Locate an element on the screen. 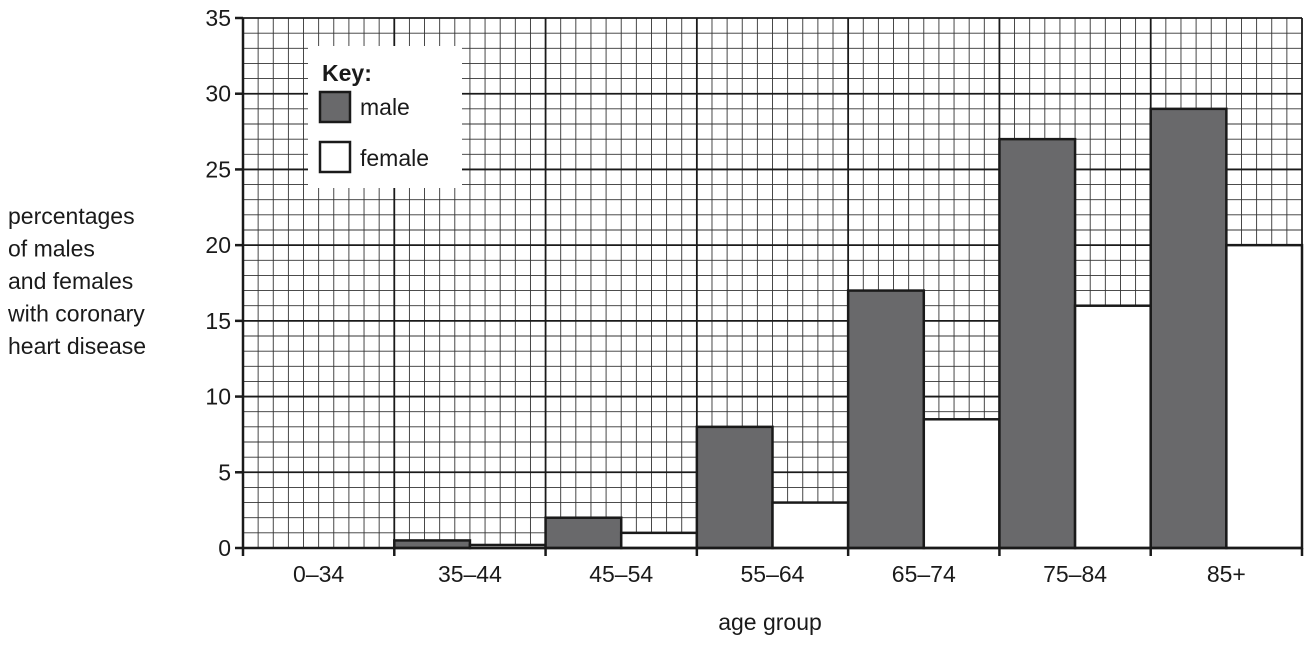 This screenshot has height=646, width=1309. y-tick-label: 20 is located at coordinates (218, 245).